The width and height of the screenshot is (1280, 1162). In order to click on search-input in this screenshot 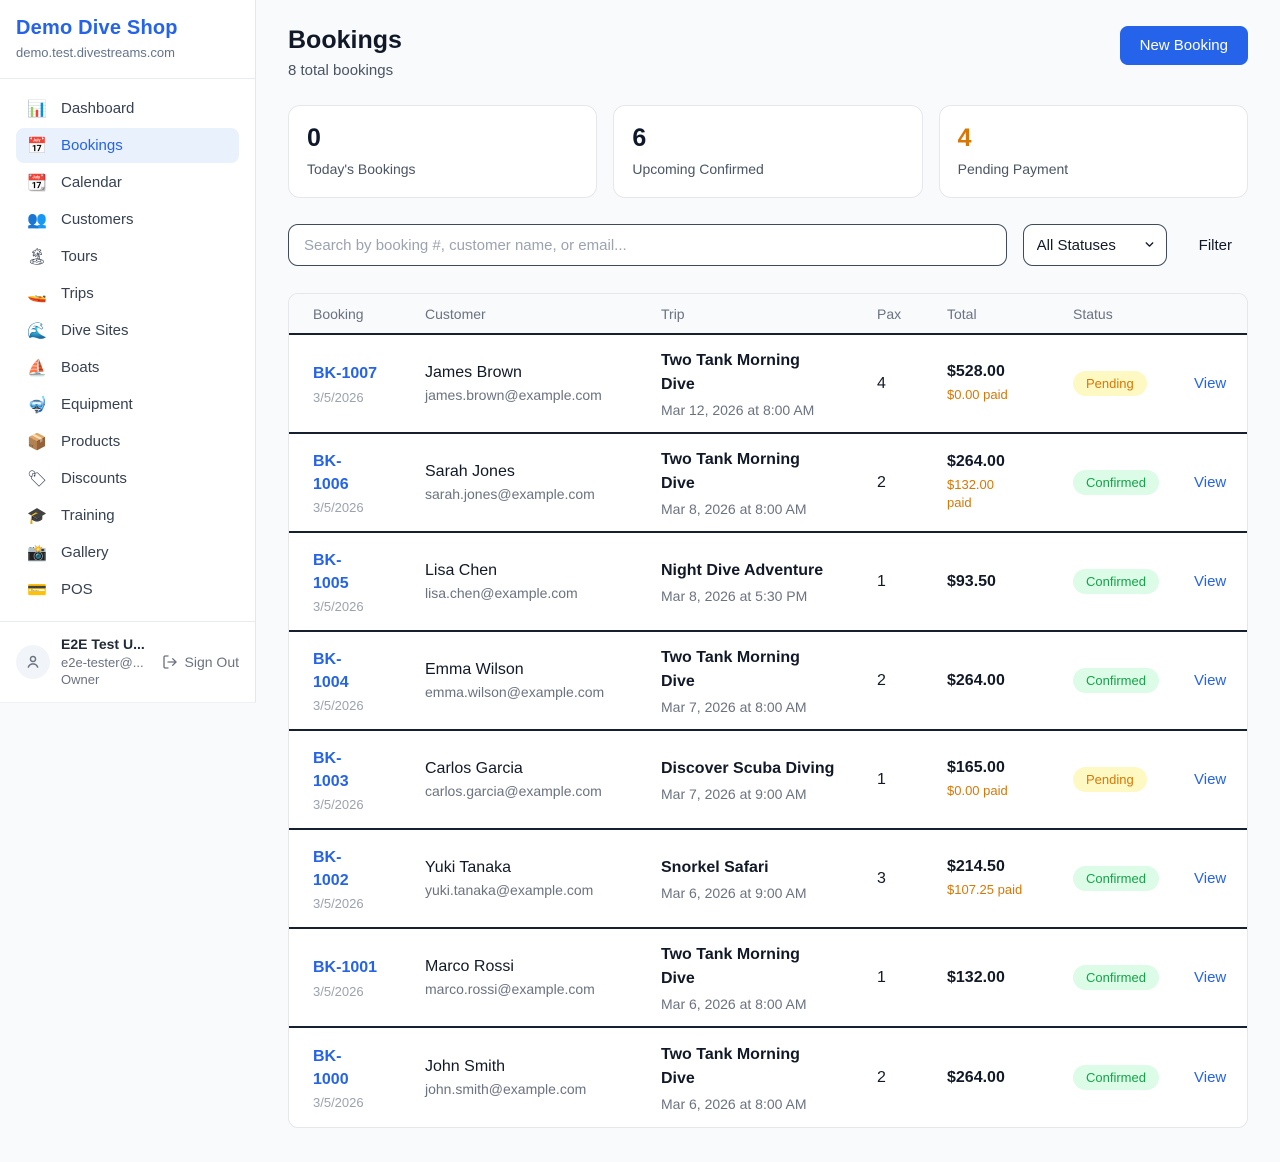, I will do `click(647, 245)`.